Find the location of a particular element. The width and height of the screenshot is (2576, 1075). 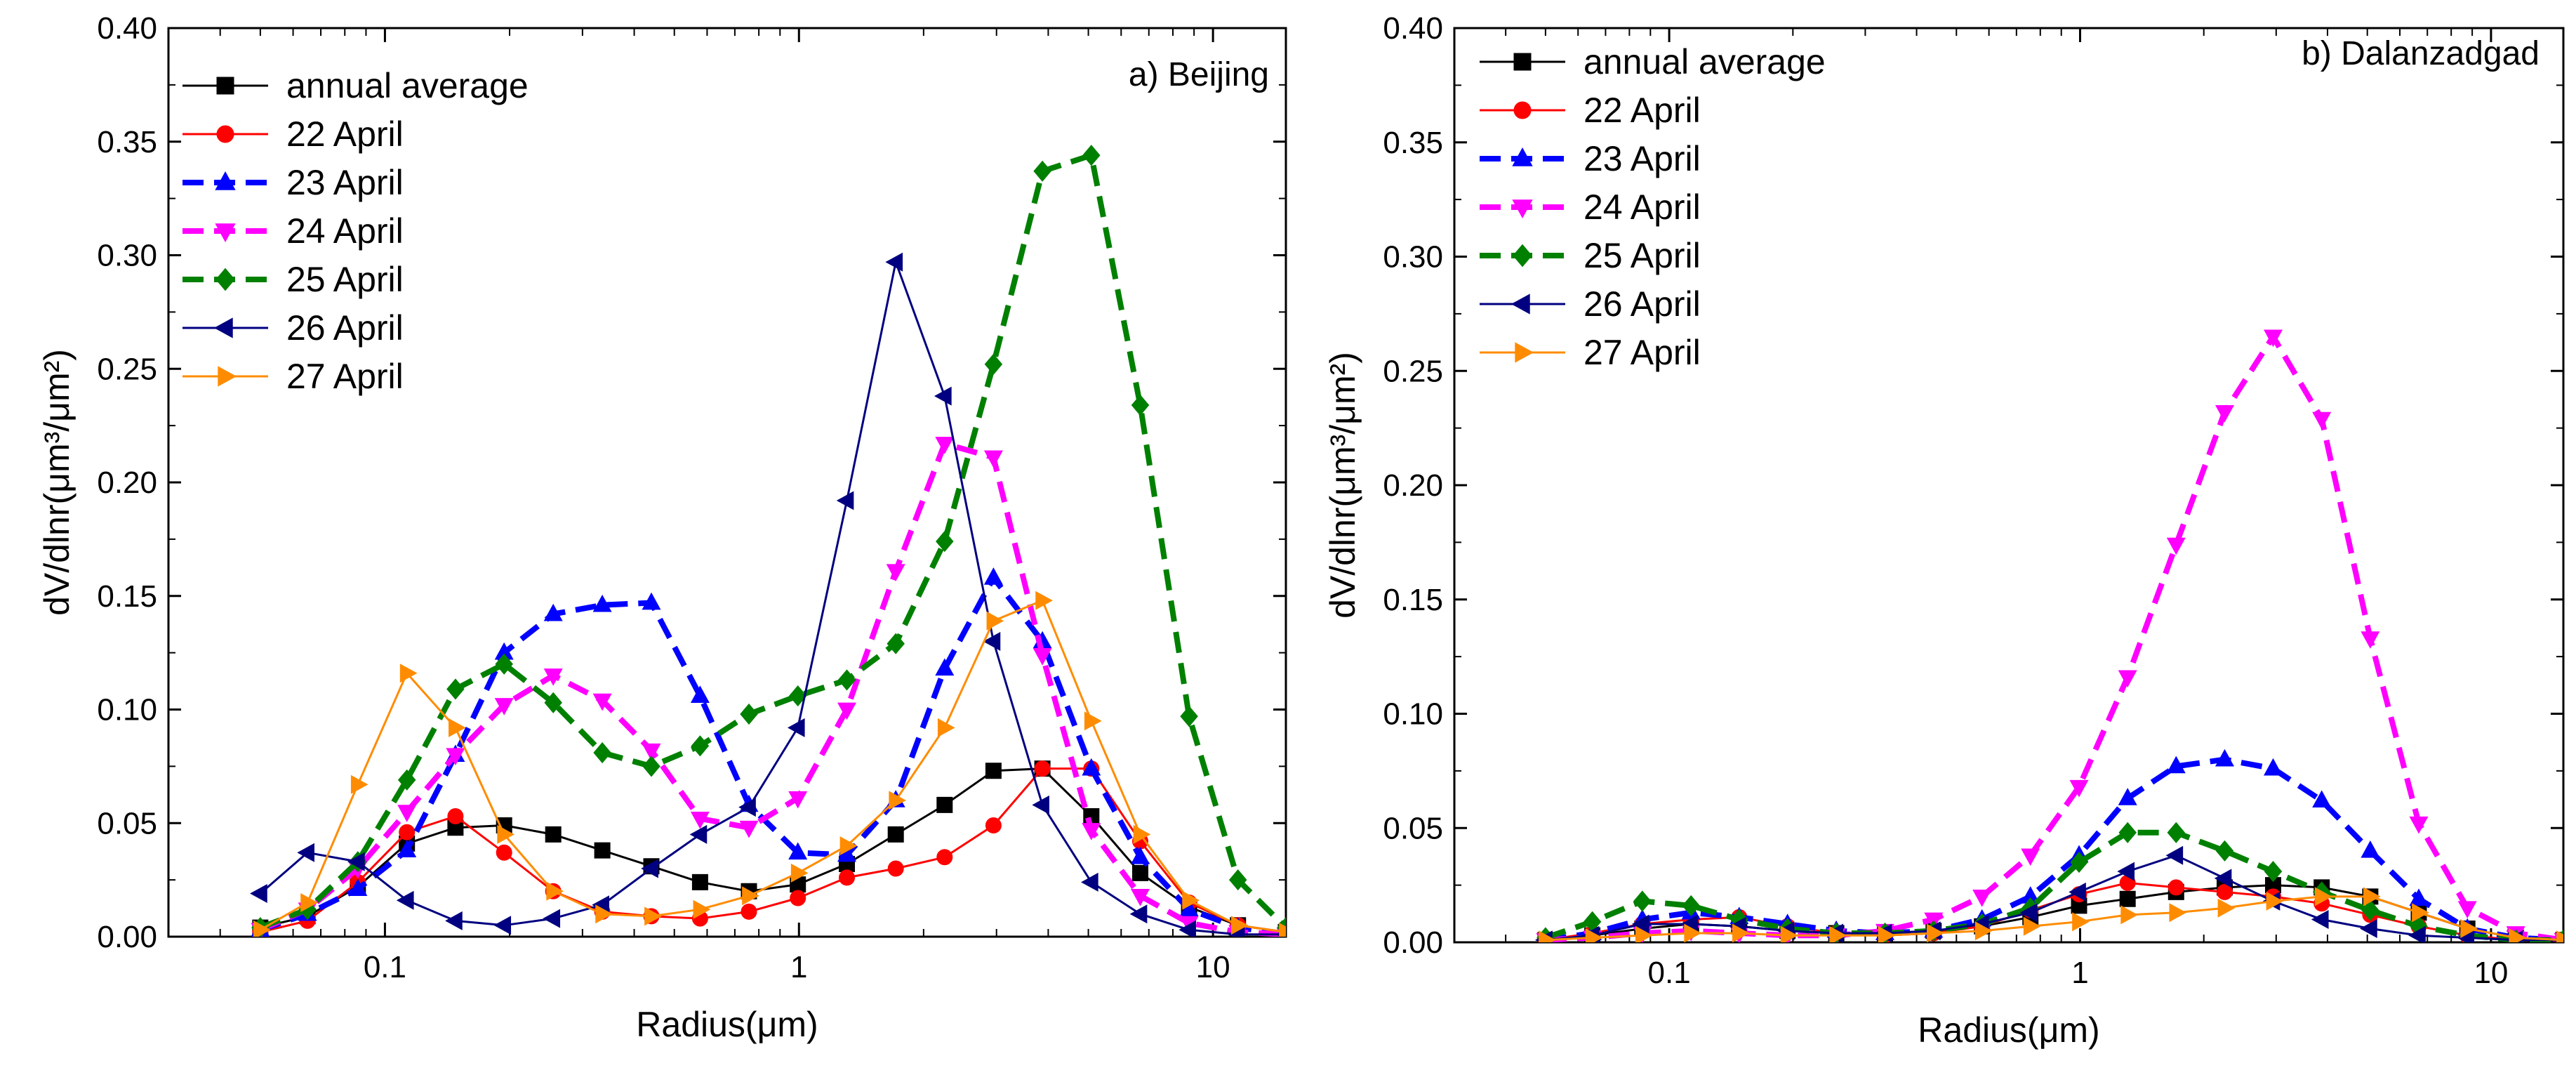

x-tick-label: 1 is located at coordinates (799, 967).